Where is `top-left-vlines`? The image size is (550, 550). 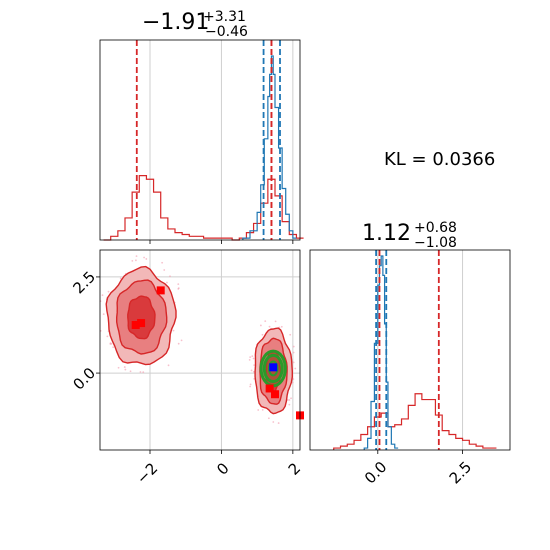 top-left-vlines is located at coordinates (208, 140).